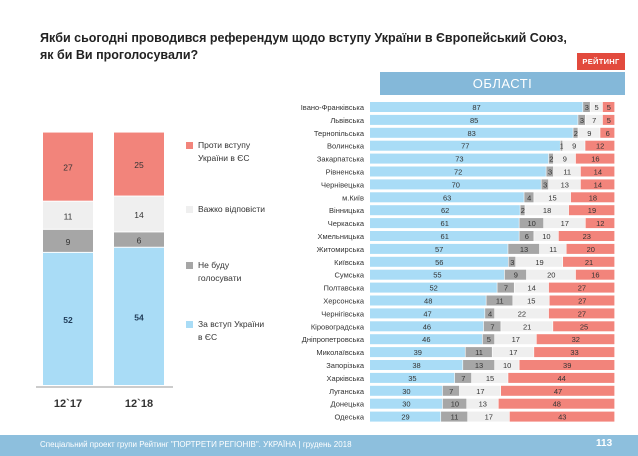  I want to click on region-label-24: Одеська, so click(350, 417).